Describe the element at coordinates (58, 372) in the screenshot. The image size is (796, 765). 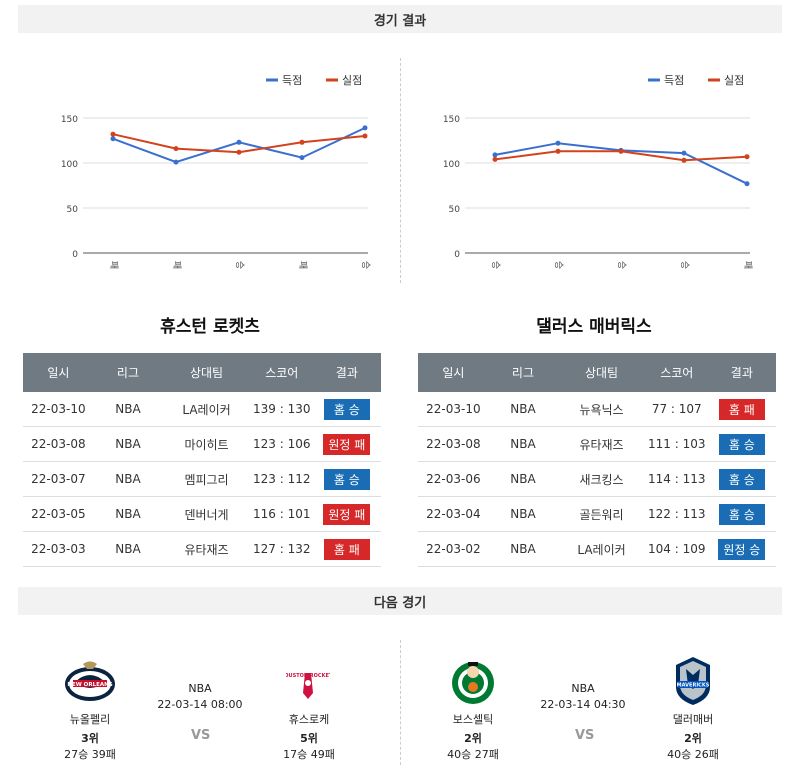
I see `col-date: 일시` at that location.